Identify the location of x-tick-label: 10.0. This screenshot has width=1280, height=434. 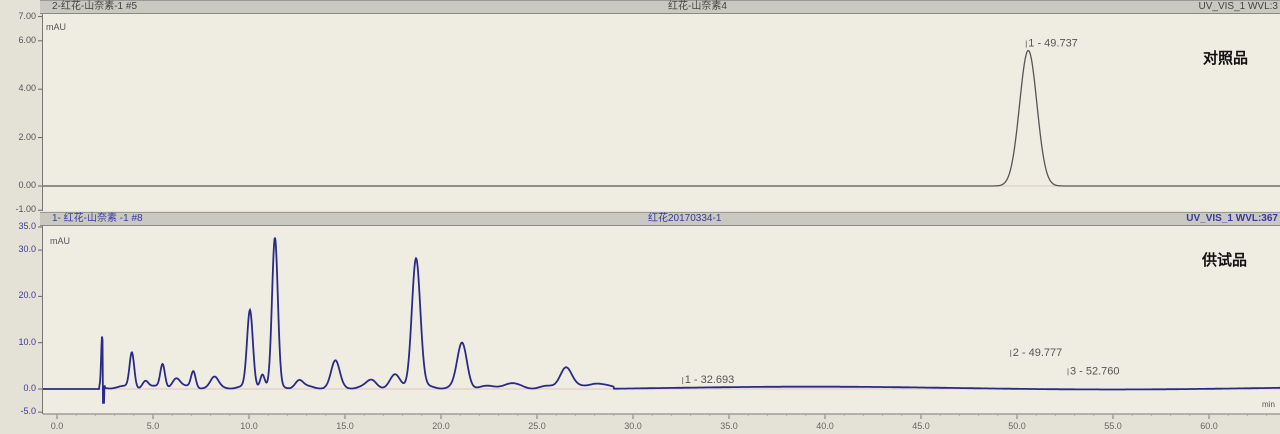
(249, 426).